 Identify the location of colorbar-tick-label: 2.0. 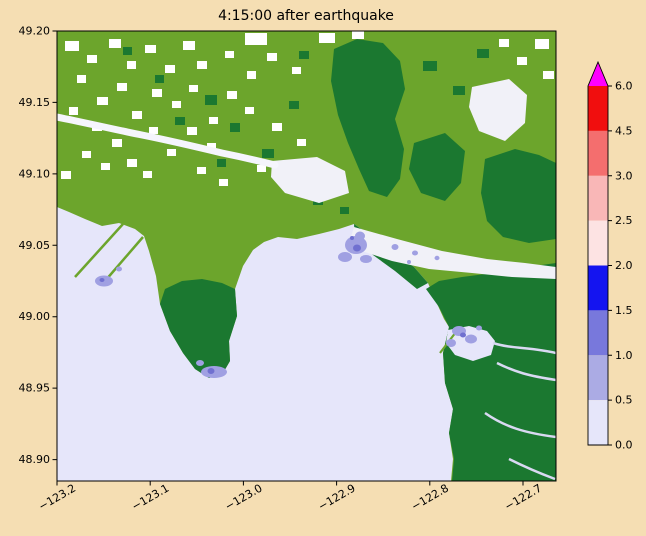
(624, 265).